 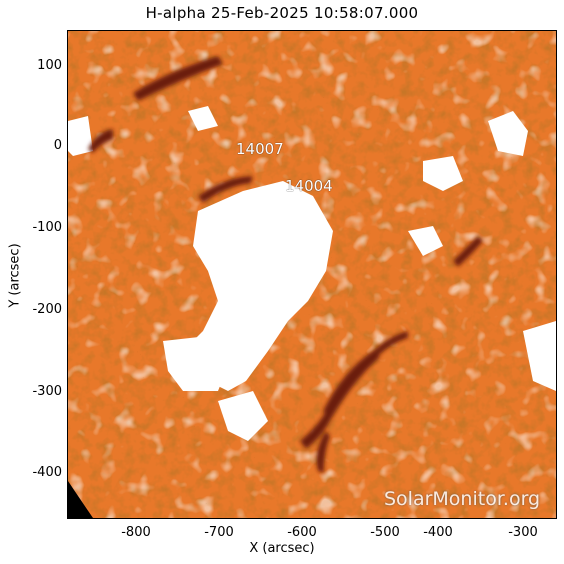 I want to click on y-tick-label: -400, so click(x=47, y=472).